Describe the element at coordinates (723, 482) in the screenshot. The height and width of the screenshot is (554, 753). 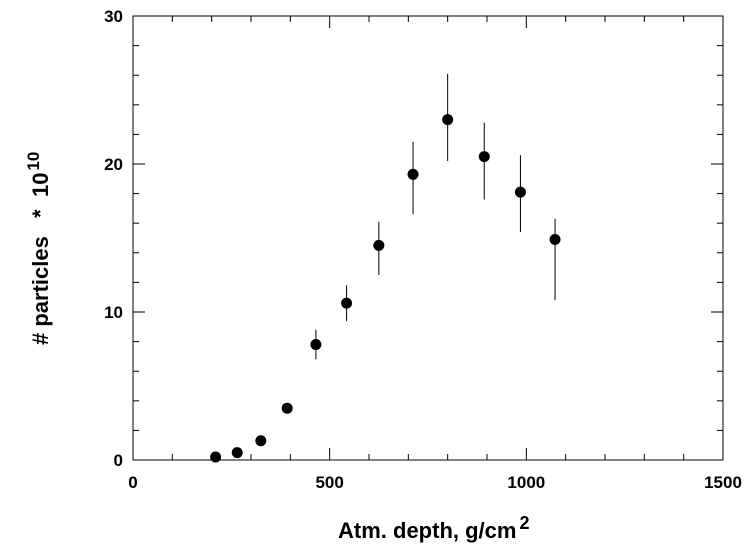
I see `x-tick-label: 1500` at that location.